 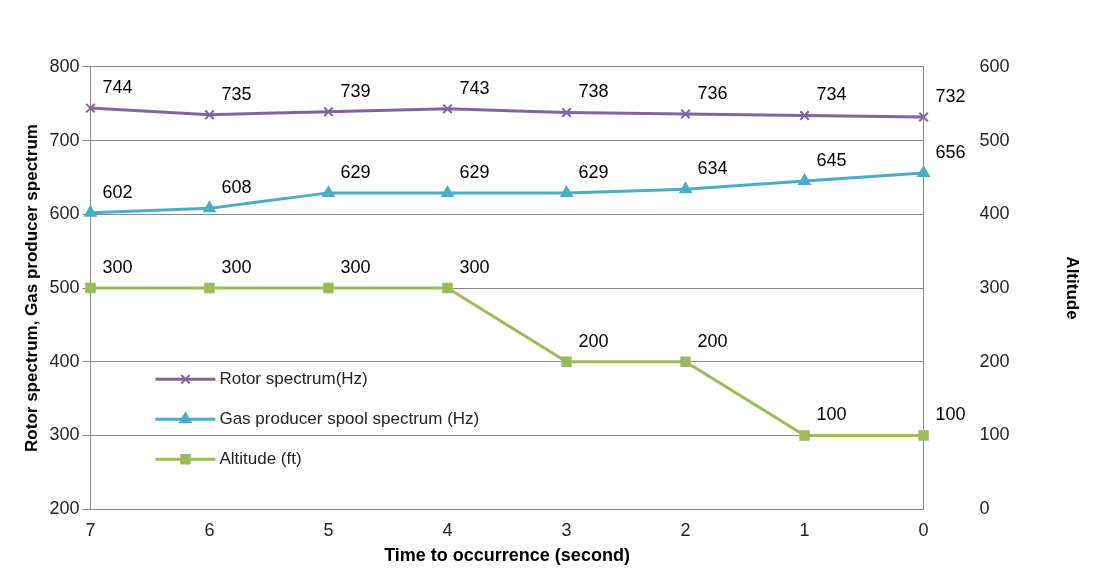 I want to click on data-label: 734, so click(x=831, y=94).